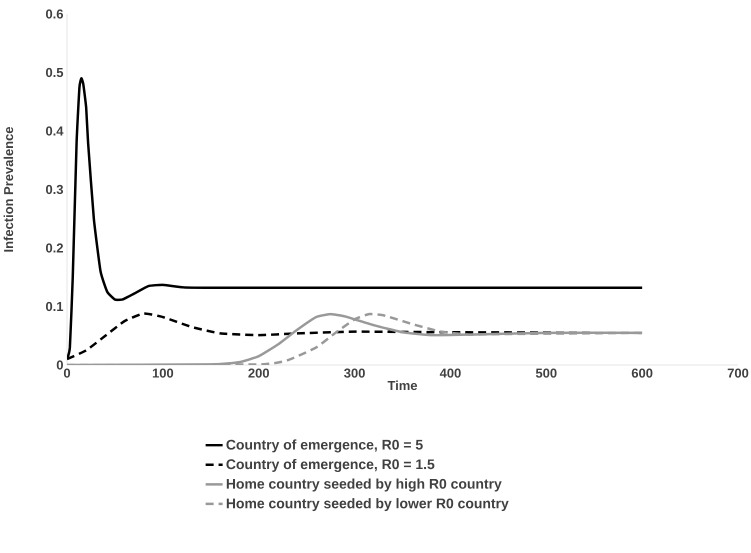  Describe the element at coordinates (9, 189) in the screenshot. I see `y-axis-title: Infection Prevalence` at that location.